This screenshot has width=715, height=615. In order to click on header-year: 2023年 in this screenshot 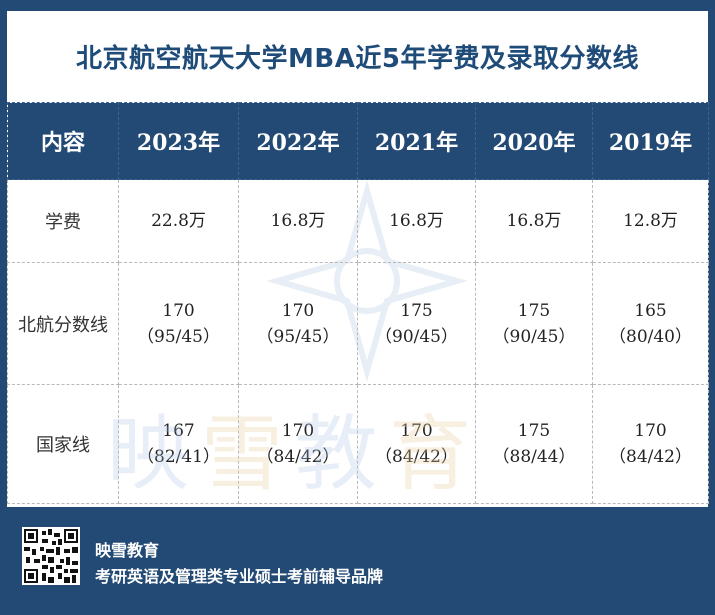, I will do `click(178, 141)`.